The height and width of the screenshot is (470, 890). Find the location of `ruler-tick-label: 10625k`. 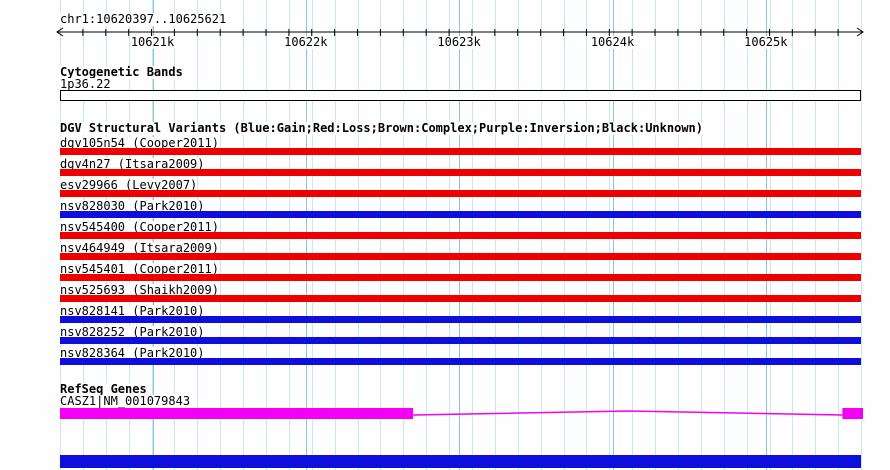

ruler-tick-label: 10625k is located at coordinates (766, 42).